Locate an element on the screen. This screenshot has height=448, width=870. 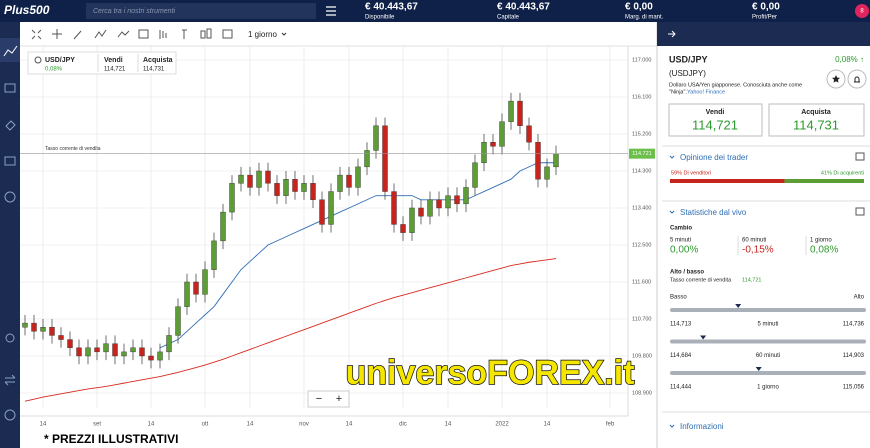
toolbar-icons is located at coordinates (132, 34).